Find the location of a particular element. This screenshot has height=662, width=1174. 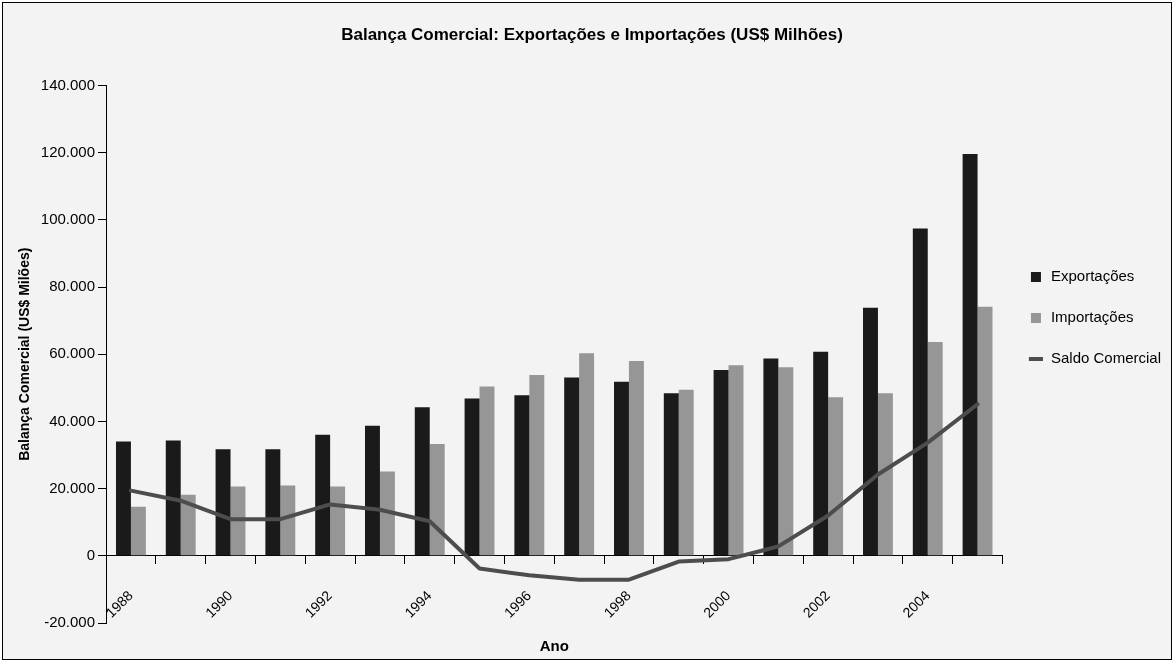

y-tick-label: 140.000 is located at coordinates (68, 84).